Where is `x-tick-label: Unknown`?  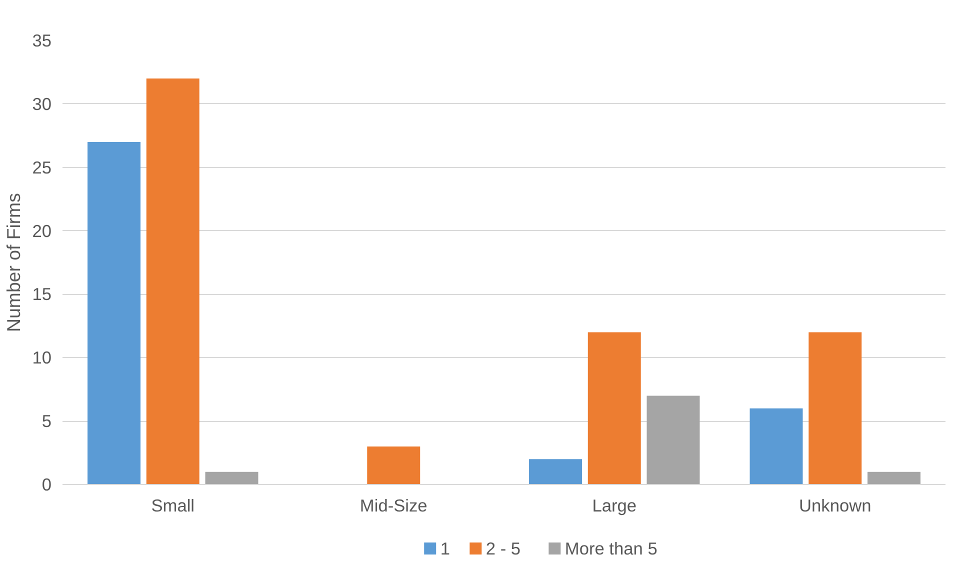 x-tick-label: Unknown is located at coordinates (835, 506).